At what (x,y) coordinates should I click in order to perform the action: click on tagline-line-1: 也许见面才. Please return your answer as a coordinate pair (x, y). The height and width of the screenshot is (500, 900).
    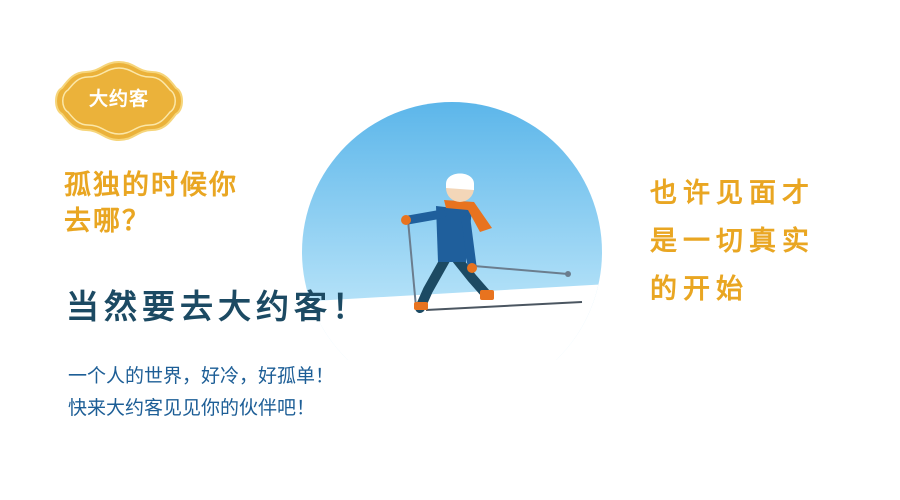
    Looking at the image, I should click on (732, 193).